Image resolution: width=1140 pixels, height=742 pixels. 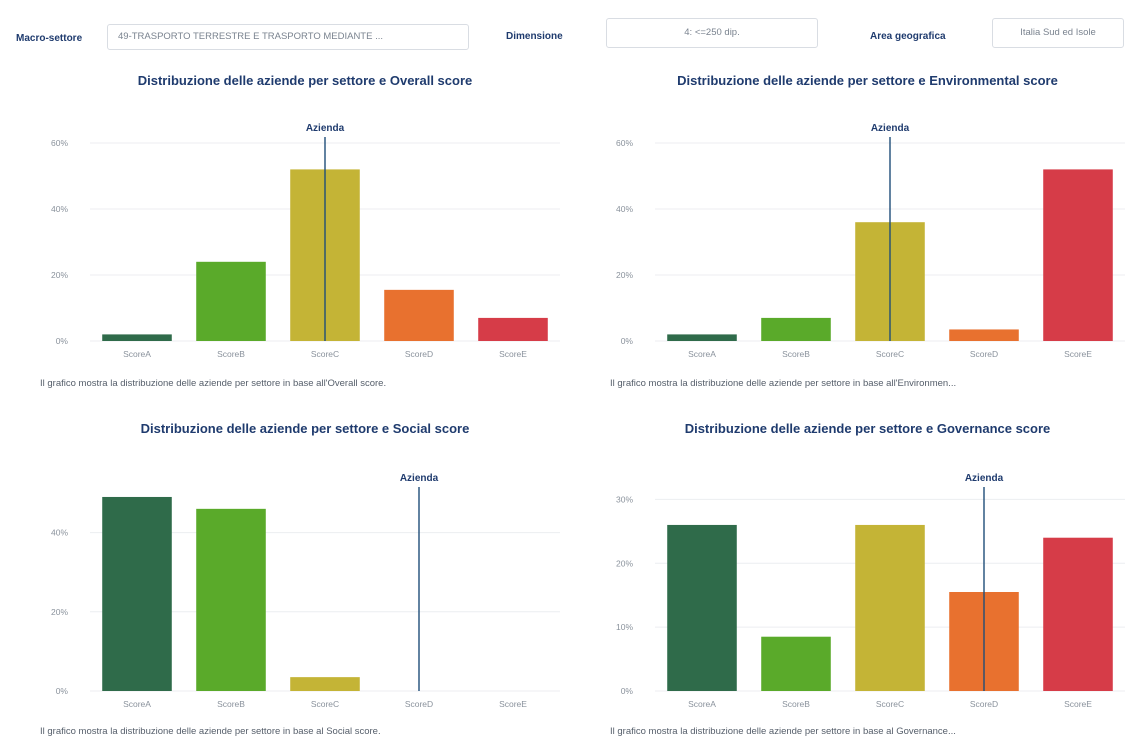 I want to click on dimensione-select: 4: <=250 dip., so click(x=712, y=33).